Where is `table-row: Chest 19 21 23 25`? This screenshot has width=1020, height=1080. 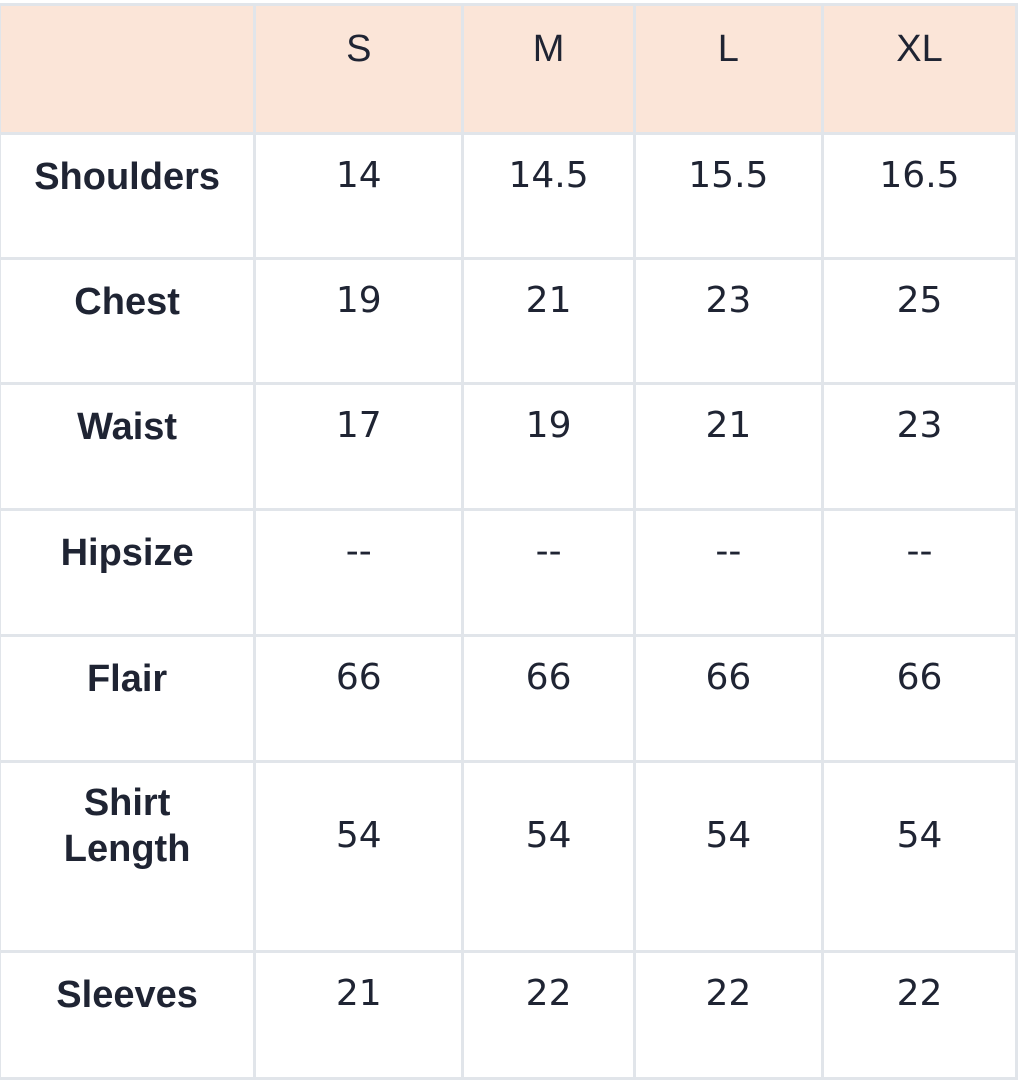 table-row: Chest 19 21 23 25 is located at coordinates (509, 321).